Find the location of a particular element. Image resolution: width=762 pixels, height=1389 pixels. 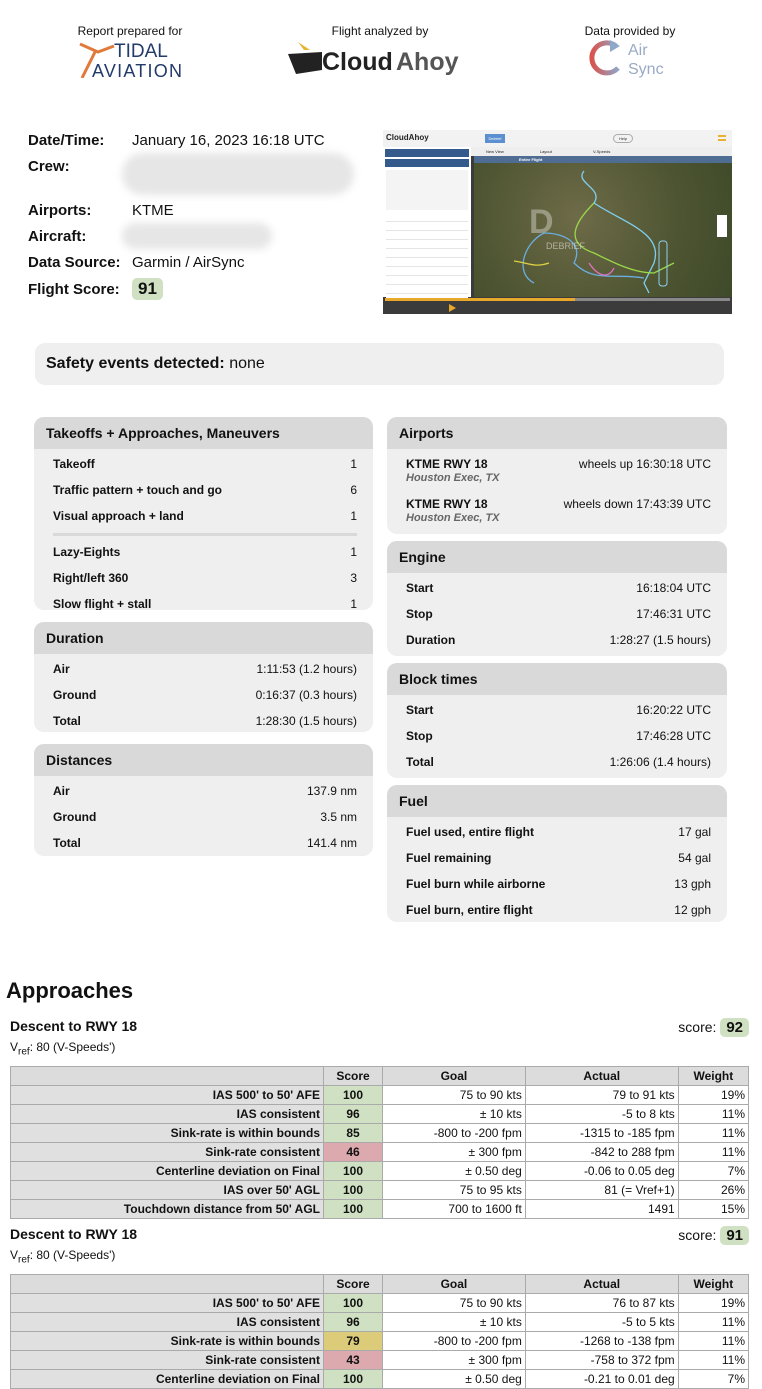

crew-redacted is located at coordinates (238, 174).